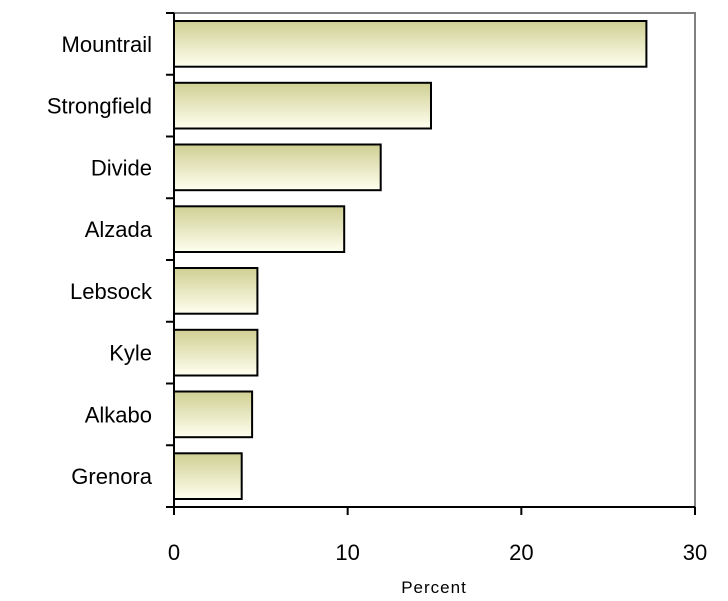 The width and height of the screenshot is (728, 601). What do you see at coordinates (434, 587) in the screenshot?
I see `x-axis-title: Percent` at bounding box center [434, 587].